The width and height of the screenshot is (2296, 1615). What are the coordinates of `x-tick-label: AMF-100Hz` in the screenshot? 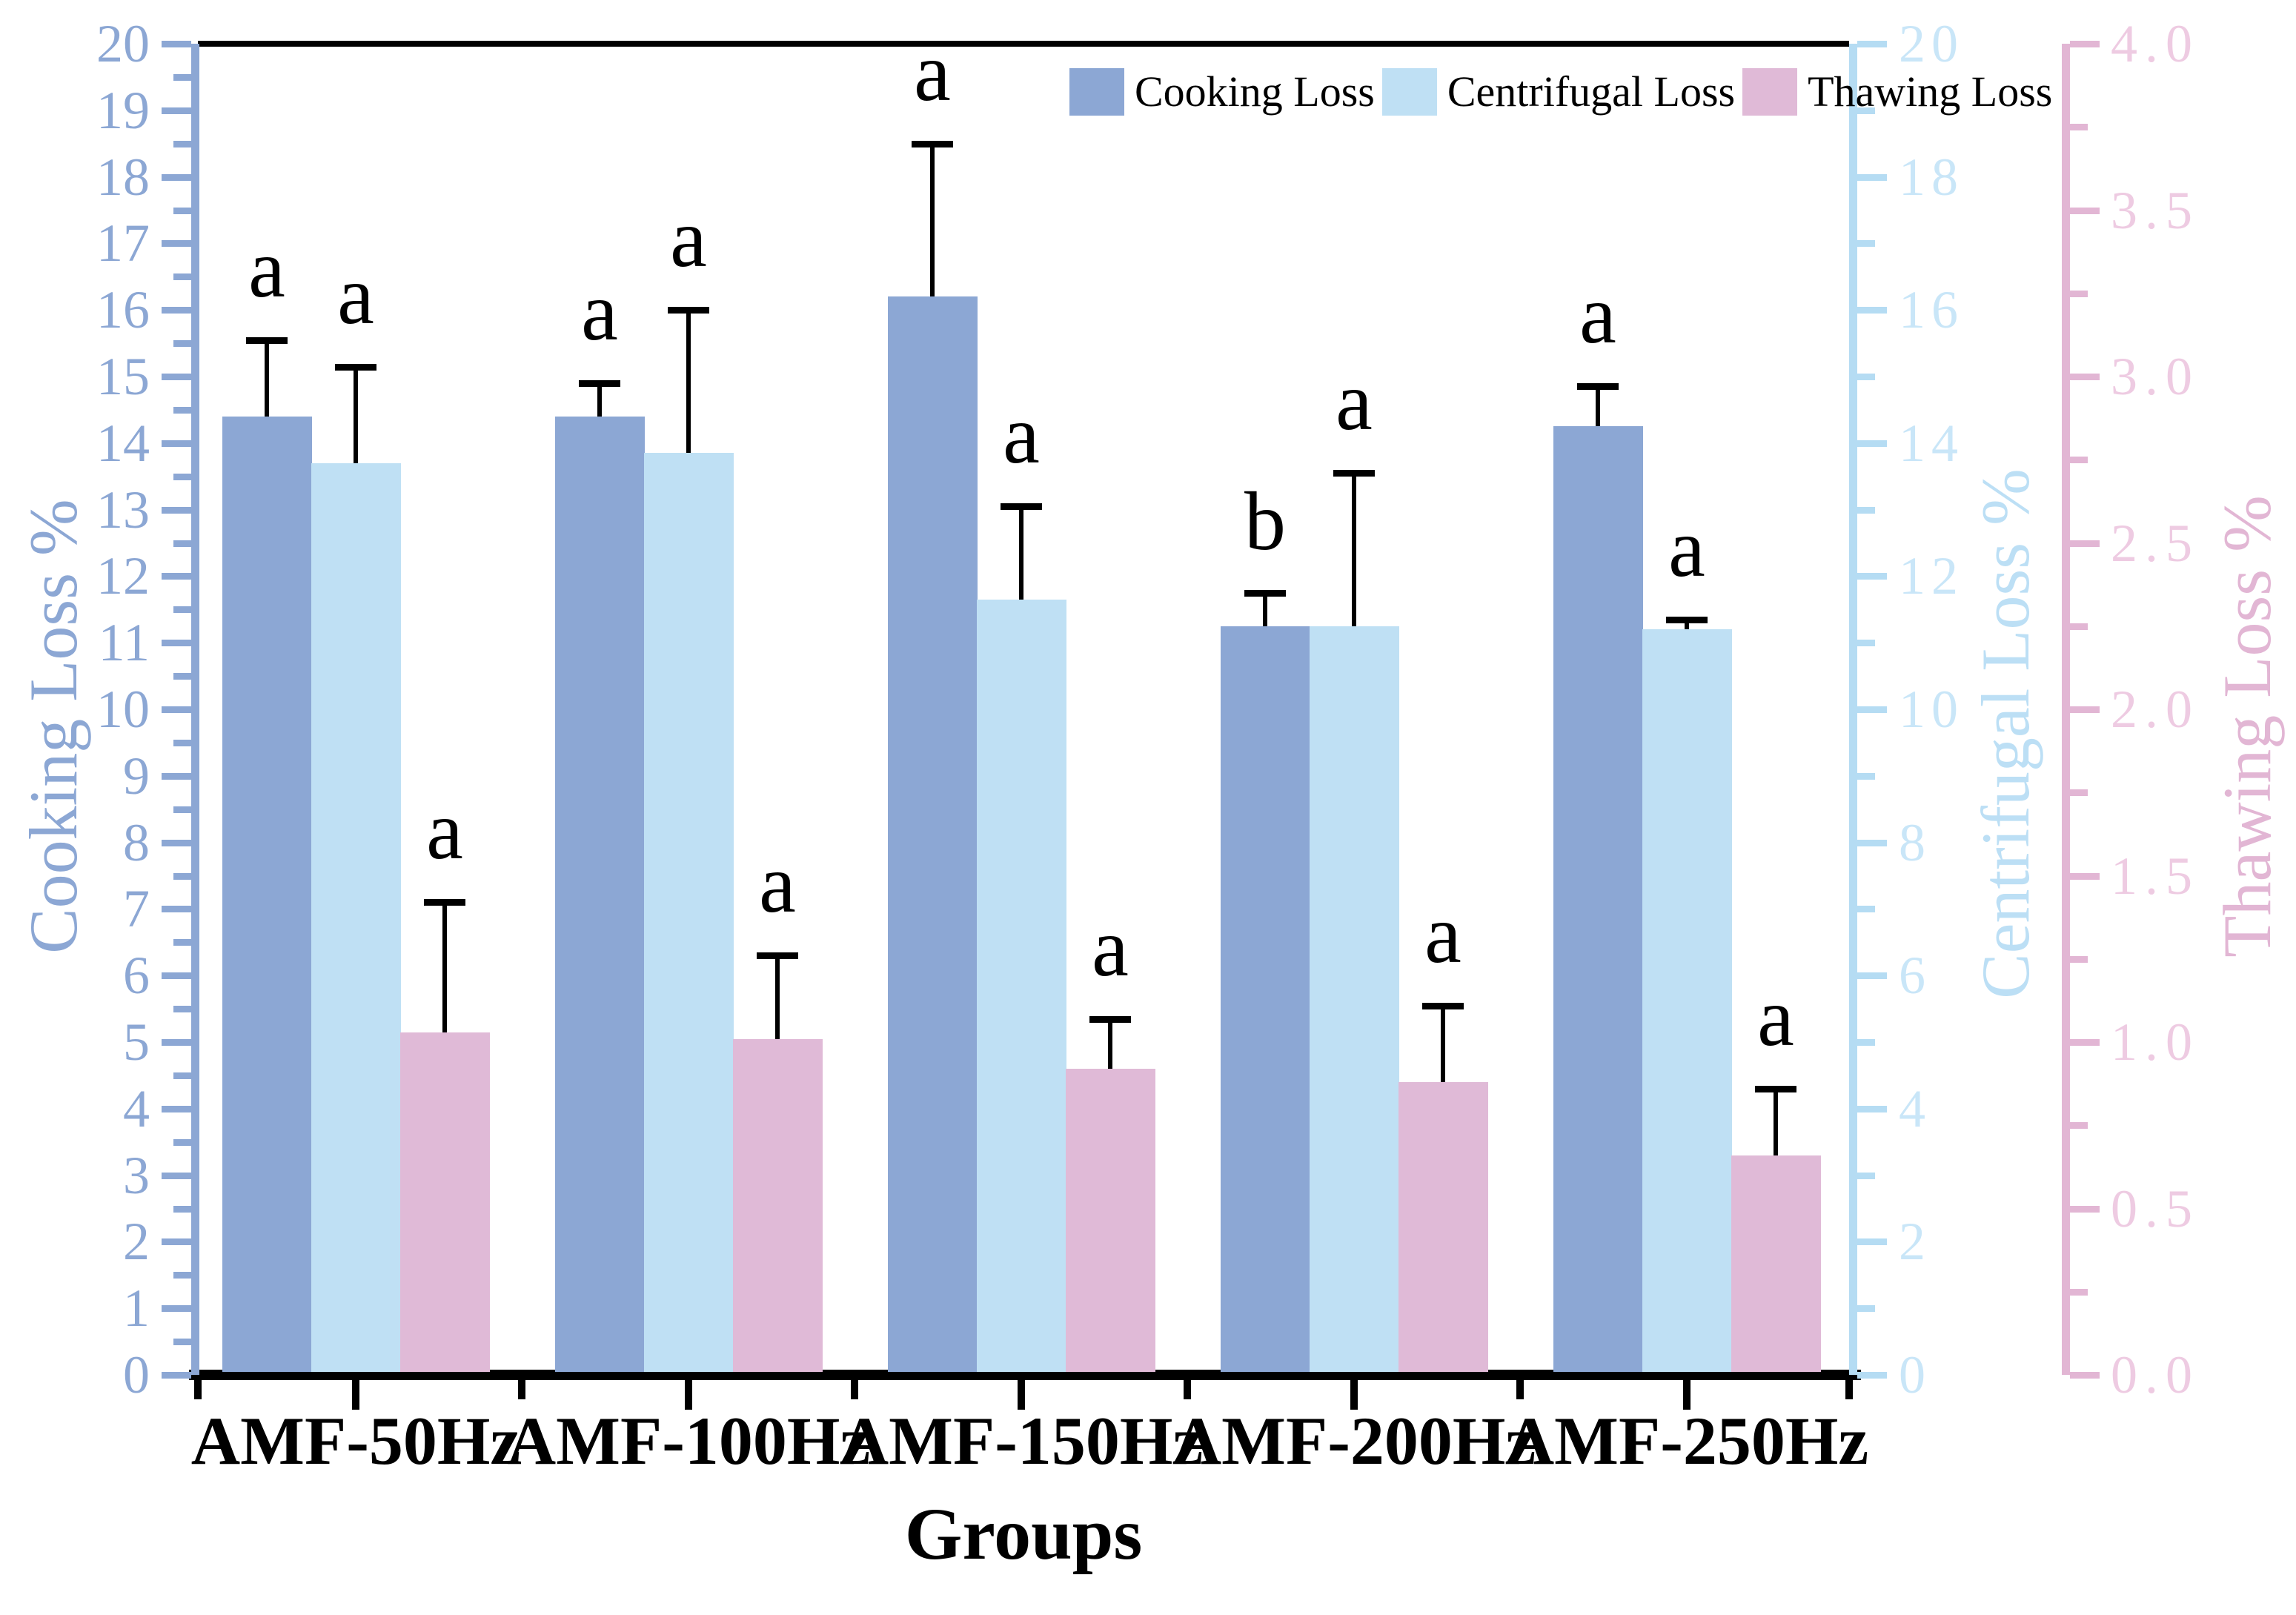 It's located at (688, 1441).